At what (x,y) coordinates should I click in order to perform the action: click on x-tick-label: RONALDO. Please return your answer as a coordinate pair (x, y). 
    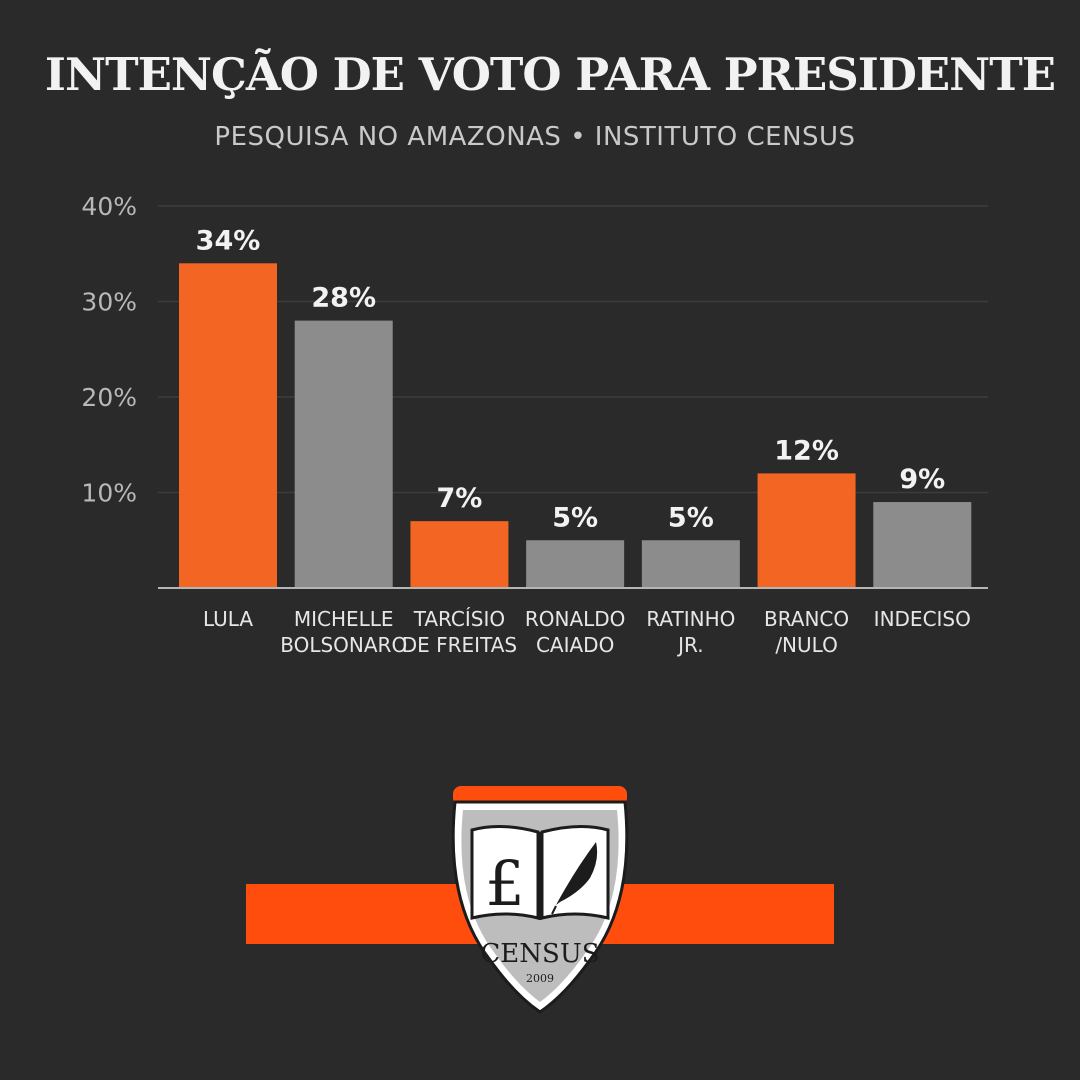
    Looking at the image, I should click on (575, 619).